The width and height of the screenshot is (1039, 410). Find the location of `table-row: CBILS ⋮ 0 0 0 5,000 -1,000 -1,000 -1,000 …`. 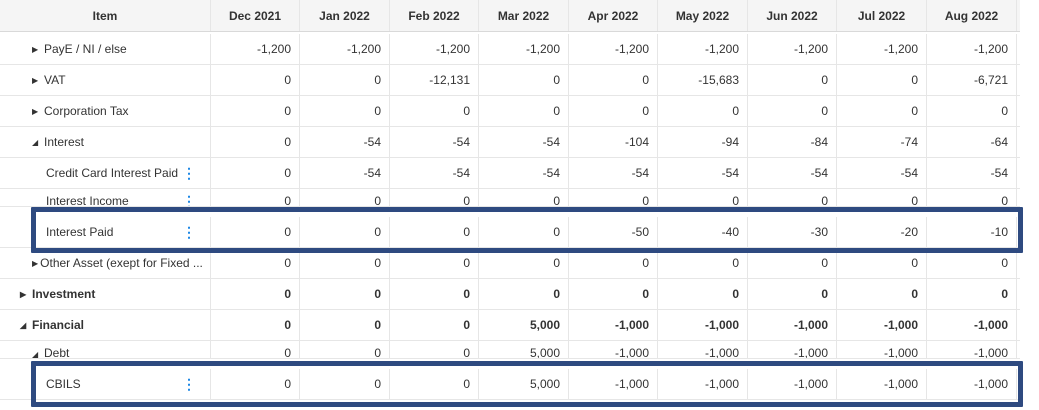

table-row: CBILS ⋮ 0 0 0 5,000 -1,000 -1,000 -1,000 … is located at coordinates (510, 384).